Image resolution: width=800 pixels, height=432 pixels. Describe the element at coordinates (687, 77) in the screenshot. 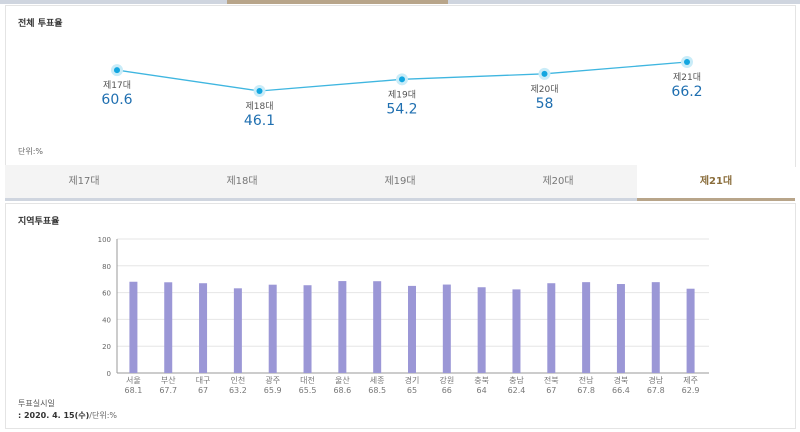

I see `point-label: 제21대` at that location.